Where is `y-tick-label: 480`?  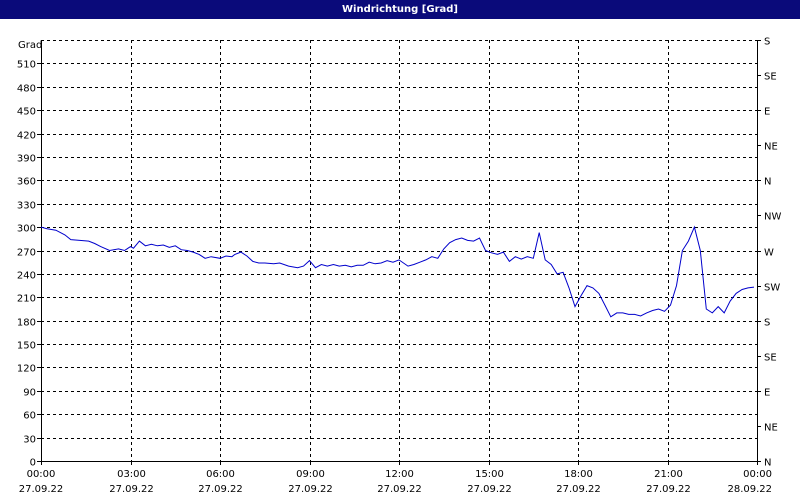 y-tick-label: 480 is located at coordinates (26, 89).